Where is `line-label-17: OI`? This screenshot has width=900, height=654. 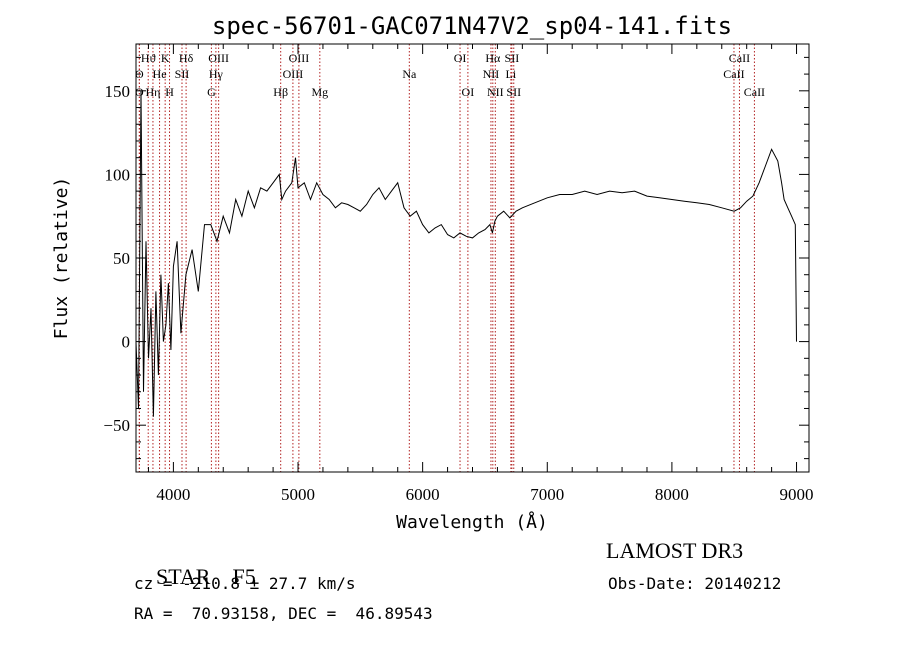 line-label-17: OI is located at coordinates (460, 58).